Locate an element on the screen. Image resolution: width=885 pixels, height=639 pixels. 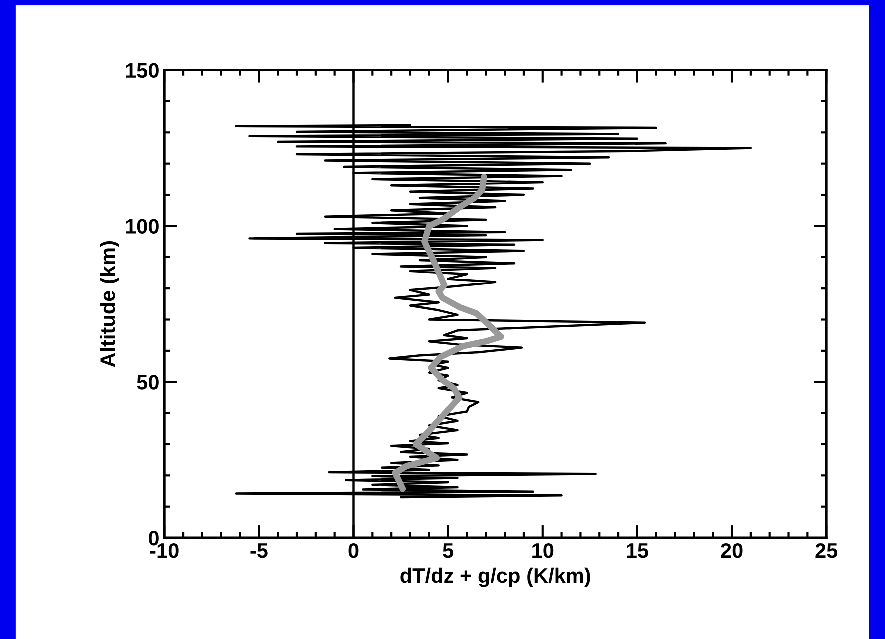
x-tick-label: -10 is located at coordinates (164, 550).